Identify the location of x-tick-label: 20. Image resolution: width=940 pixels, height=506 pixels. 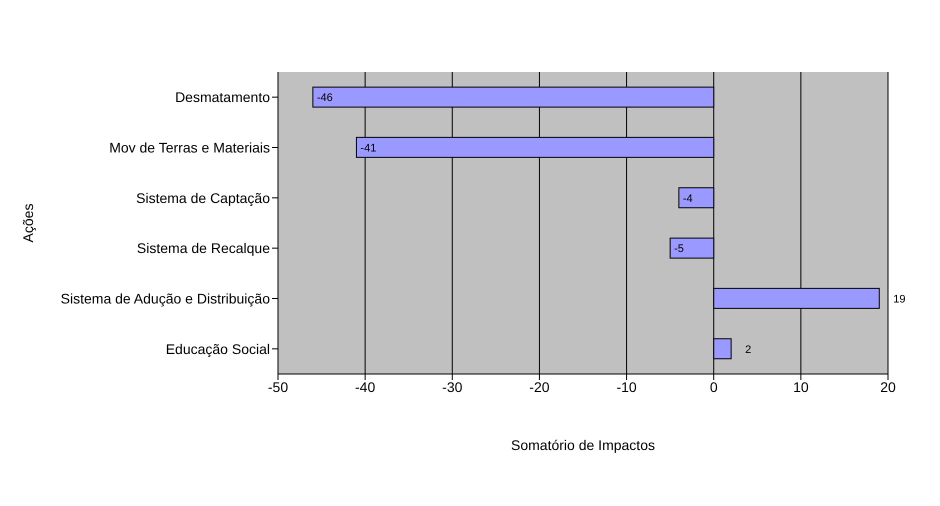
(888, 386).